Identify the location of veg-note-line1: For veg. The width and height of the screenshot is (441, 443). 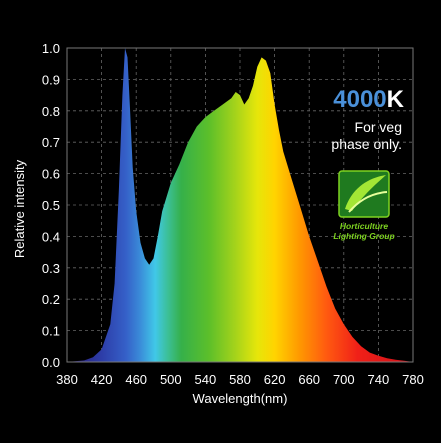
(378, 127).